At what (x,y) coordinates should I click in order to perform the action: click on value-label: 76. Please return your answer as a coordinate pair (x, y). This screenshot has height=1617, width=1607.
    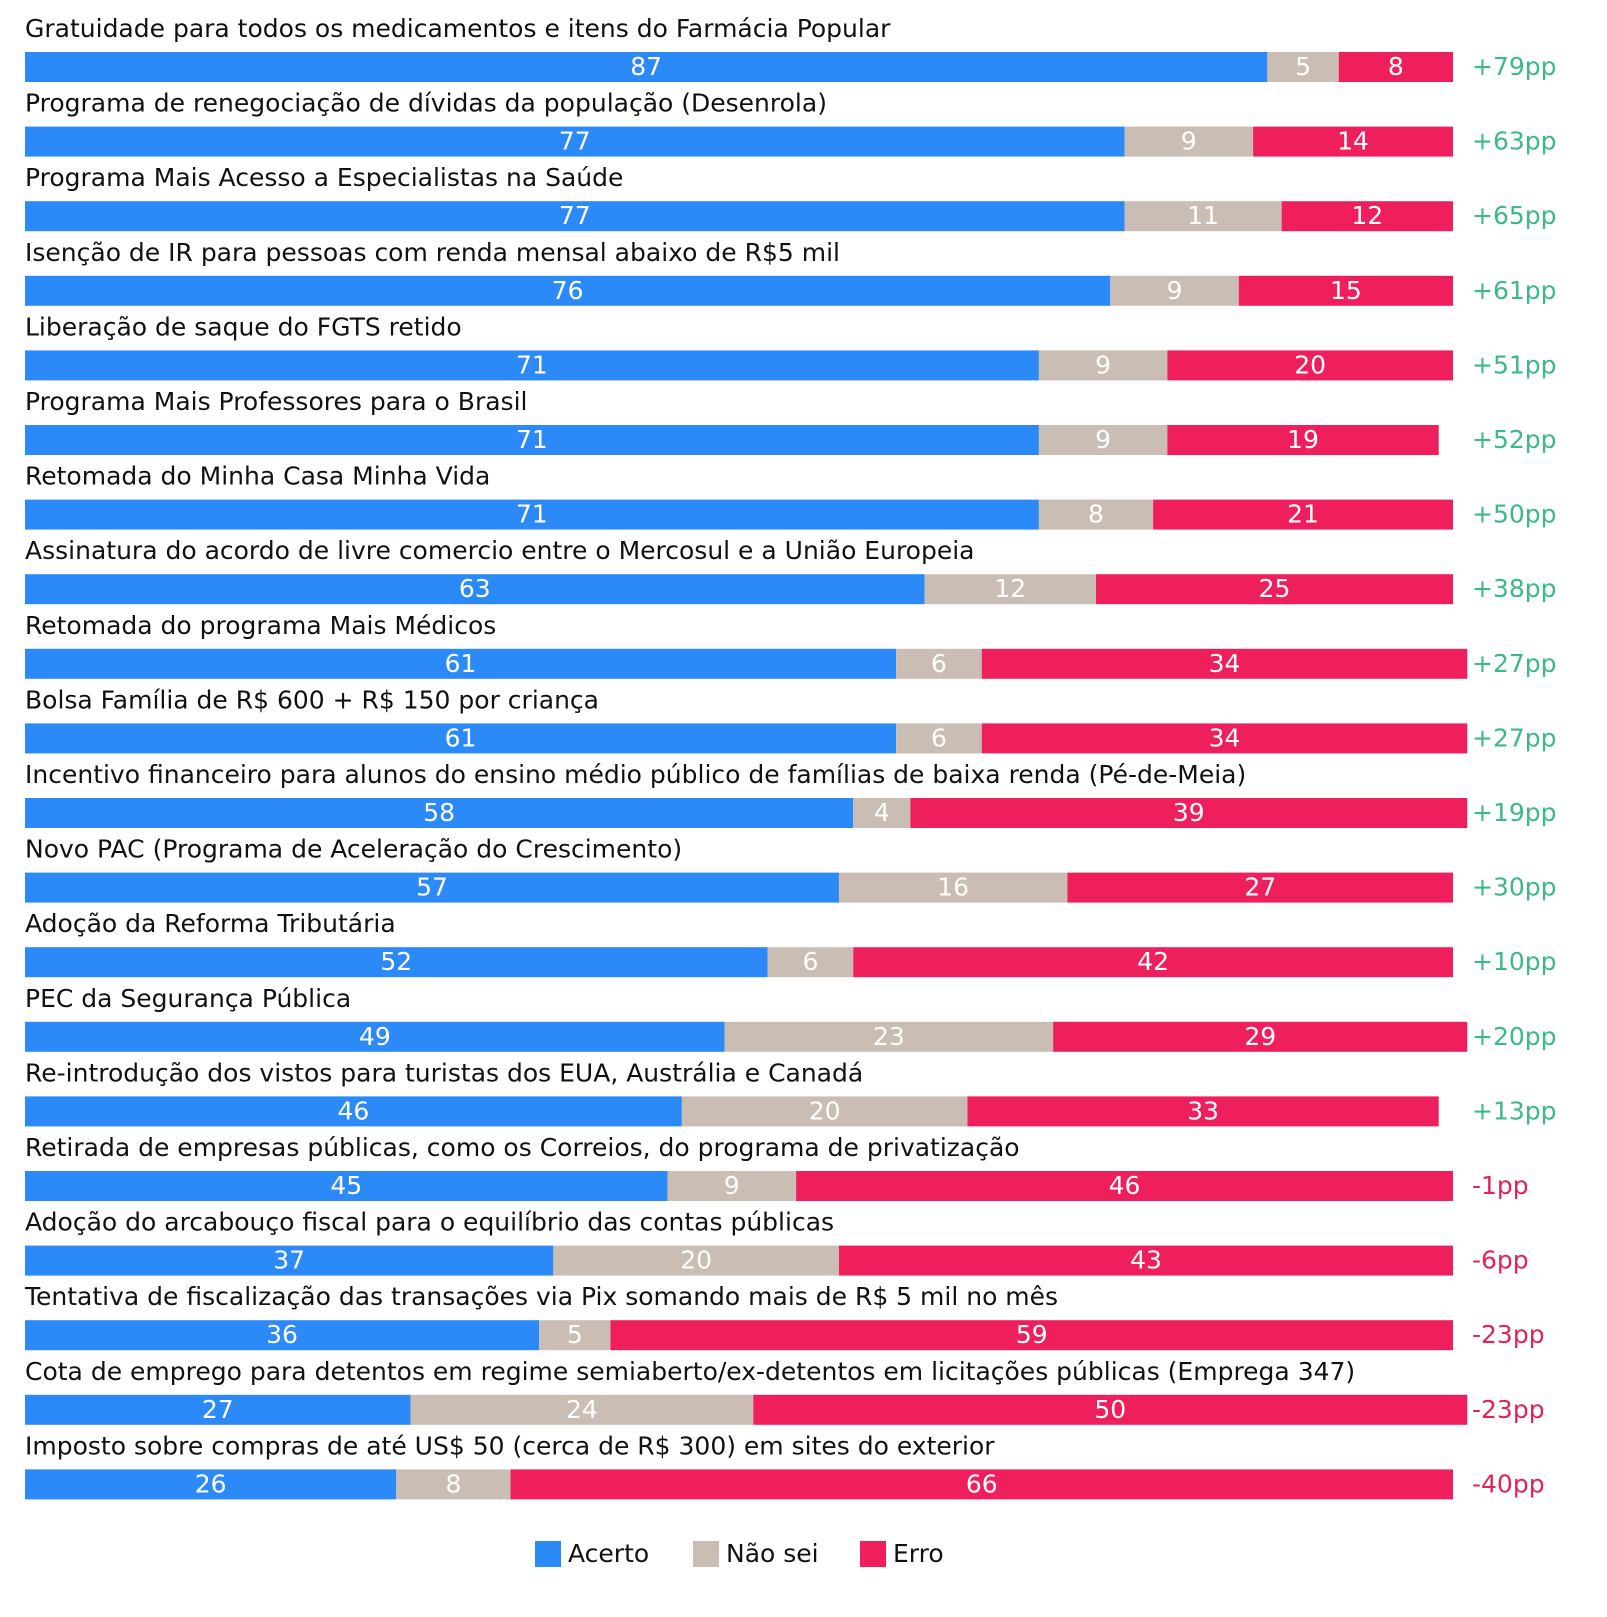
    Looking at the image, I should click on (568, 290).